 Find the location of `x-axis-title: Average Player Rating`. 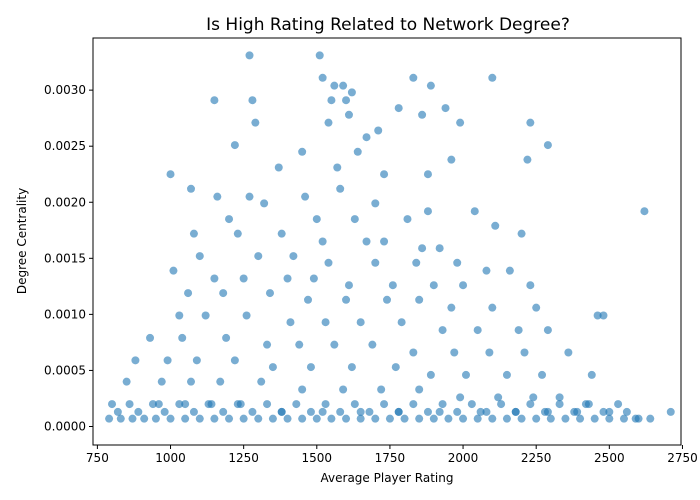

x-axis-title: Average Player Rating is located at coordinates (387, 478).